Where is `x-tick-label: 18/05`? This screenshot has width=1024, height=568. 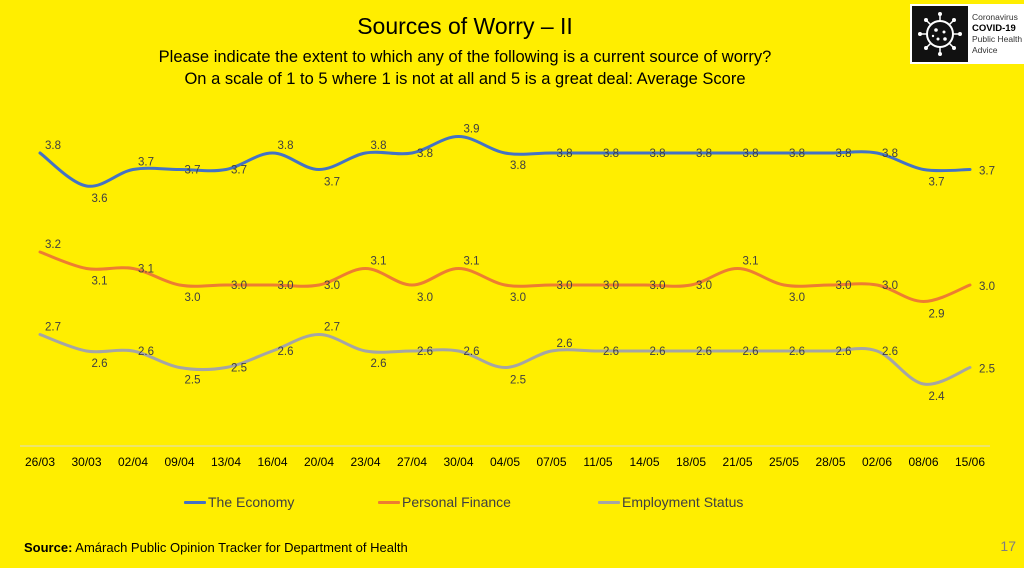
x-tick-label: 18/05 is located at coordinates (691, 462).